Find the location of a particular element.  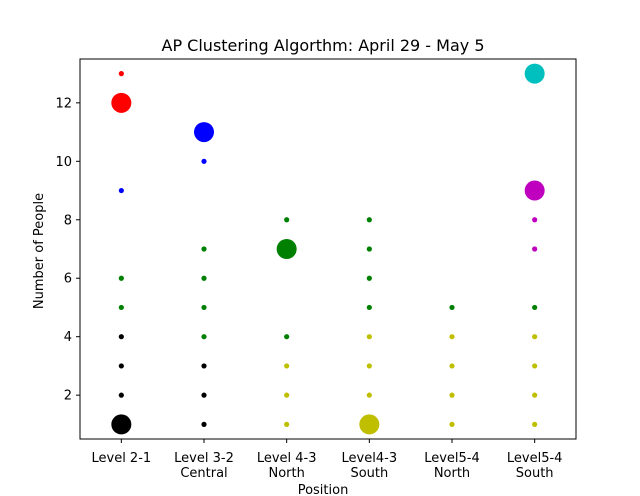

x-tick-label-3: Level4-3 South is located at coordinates (370, 466).